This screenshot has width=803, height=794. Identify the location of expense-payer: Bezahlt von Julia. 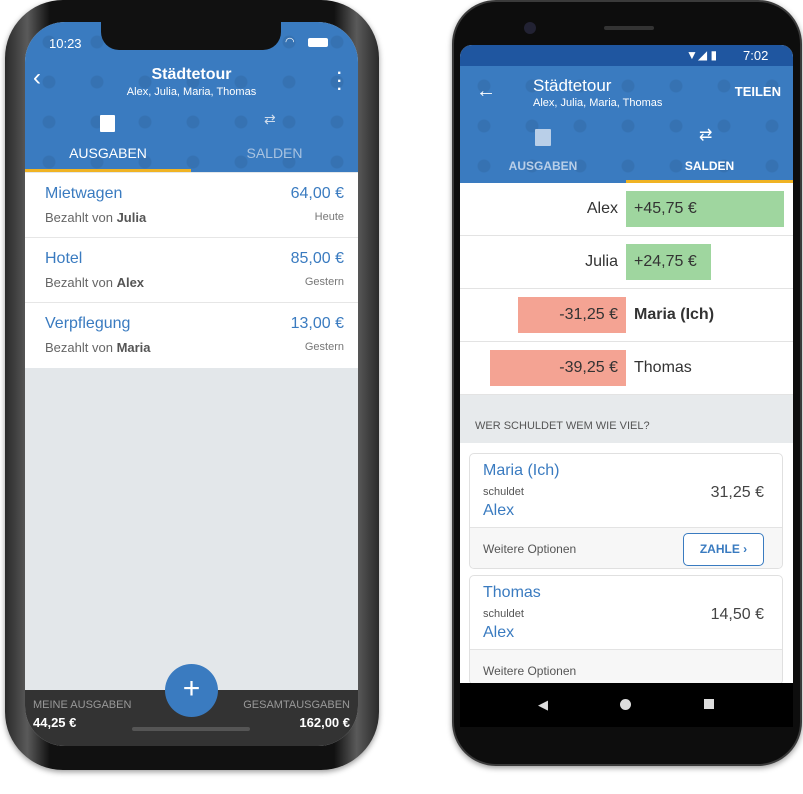
(96, 217).